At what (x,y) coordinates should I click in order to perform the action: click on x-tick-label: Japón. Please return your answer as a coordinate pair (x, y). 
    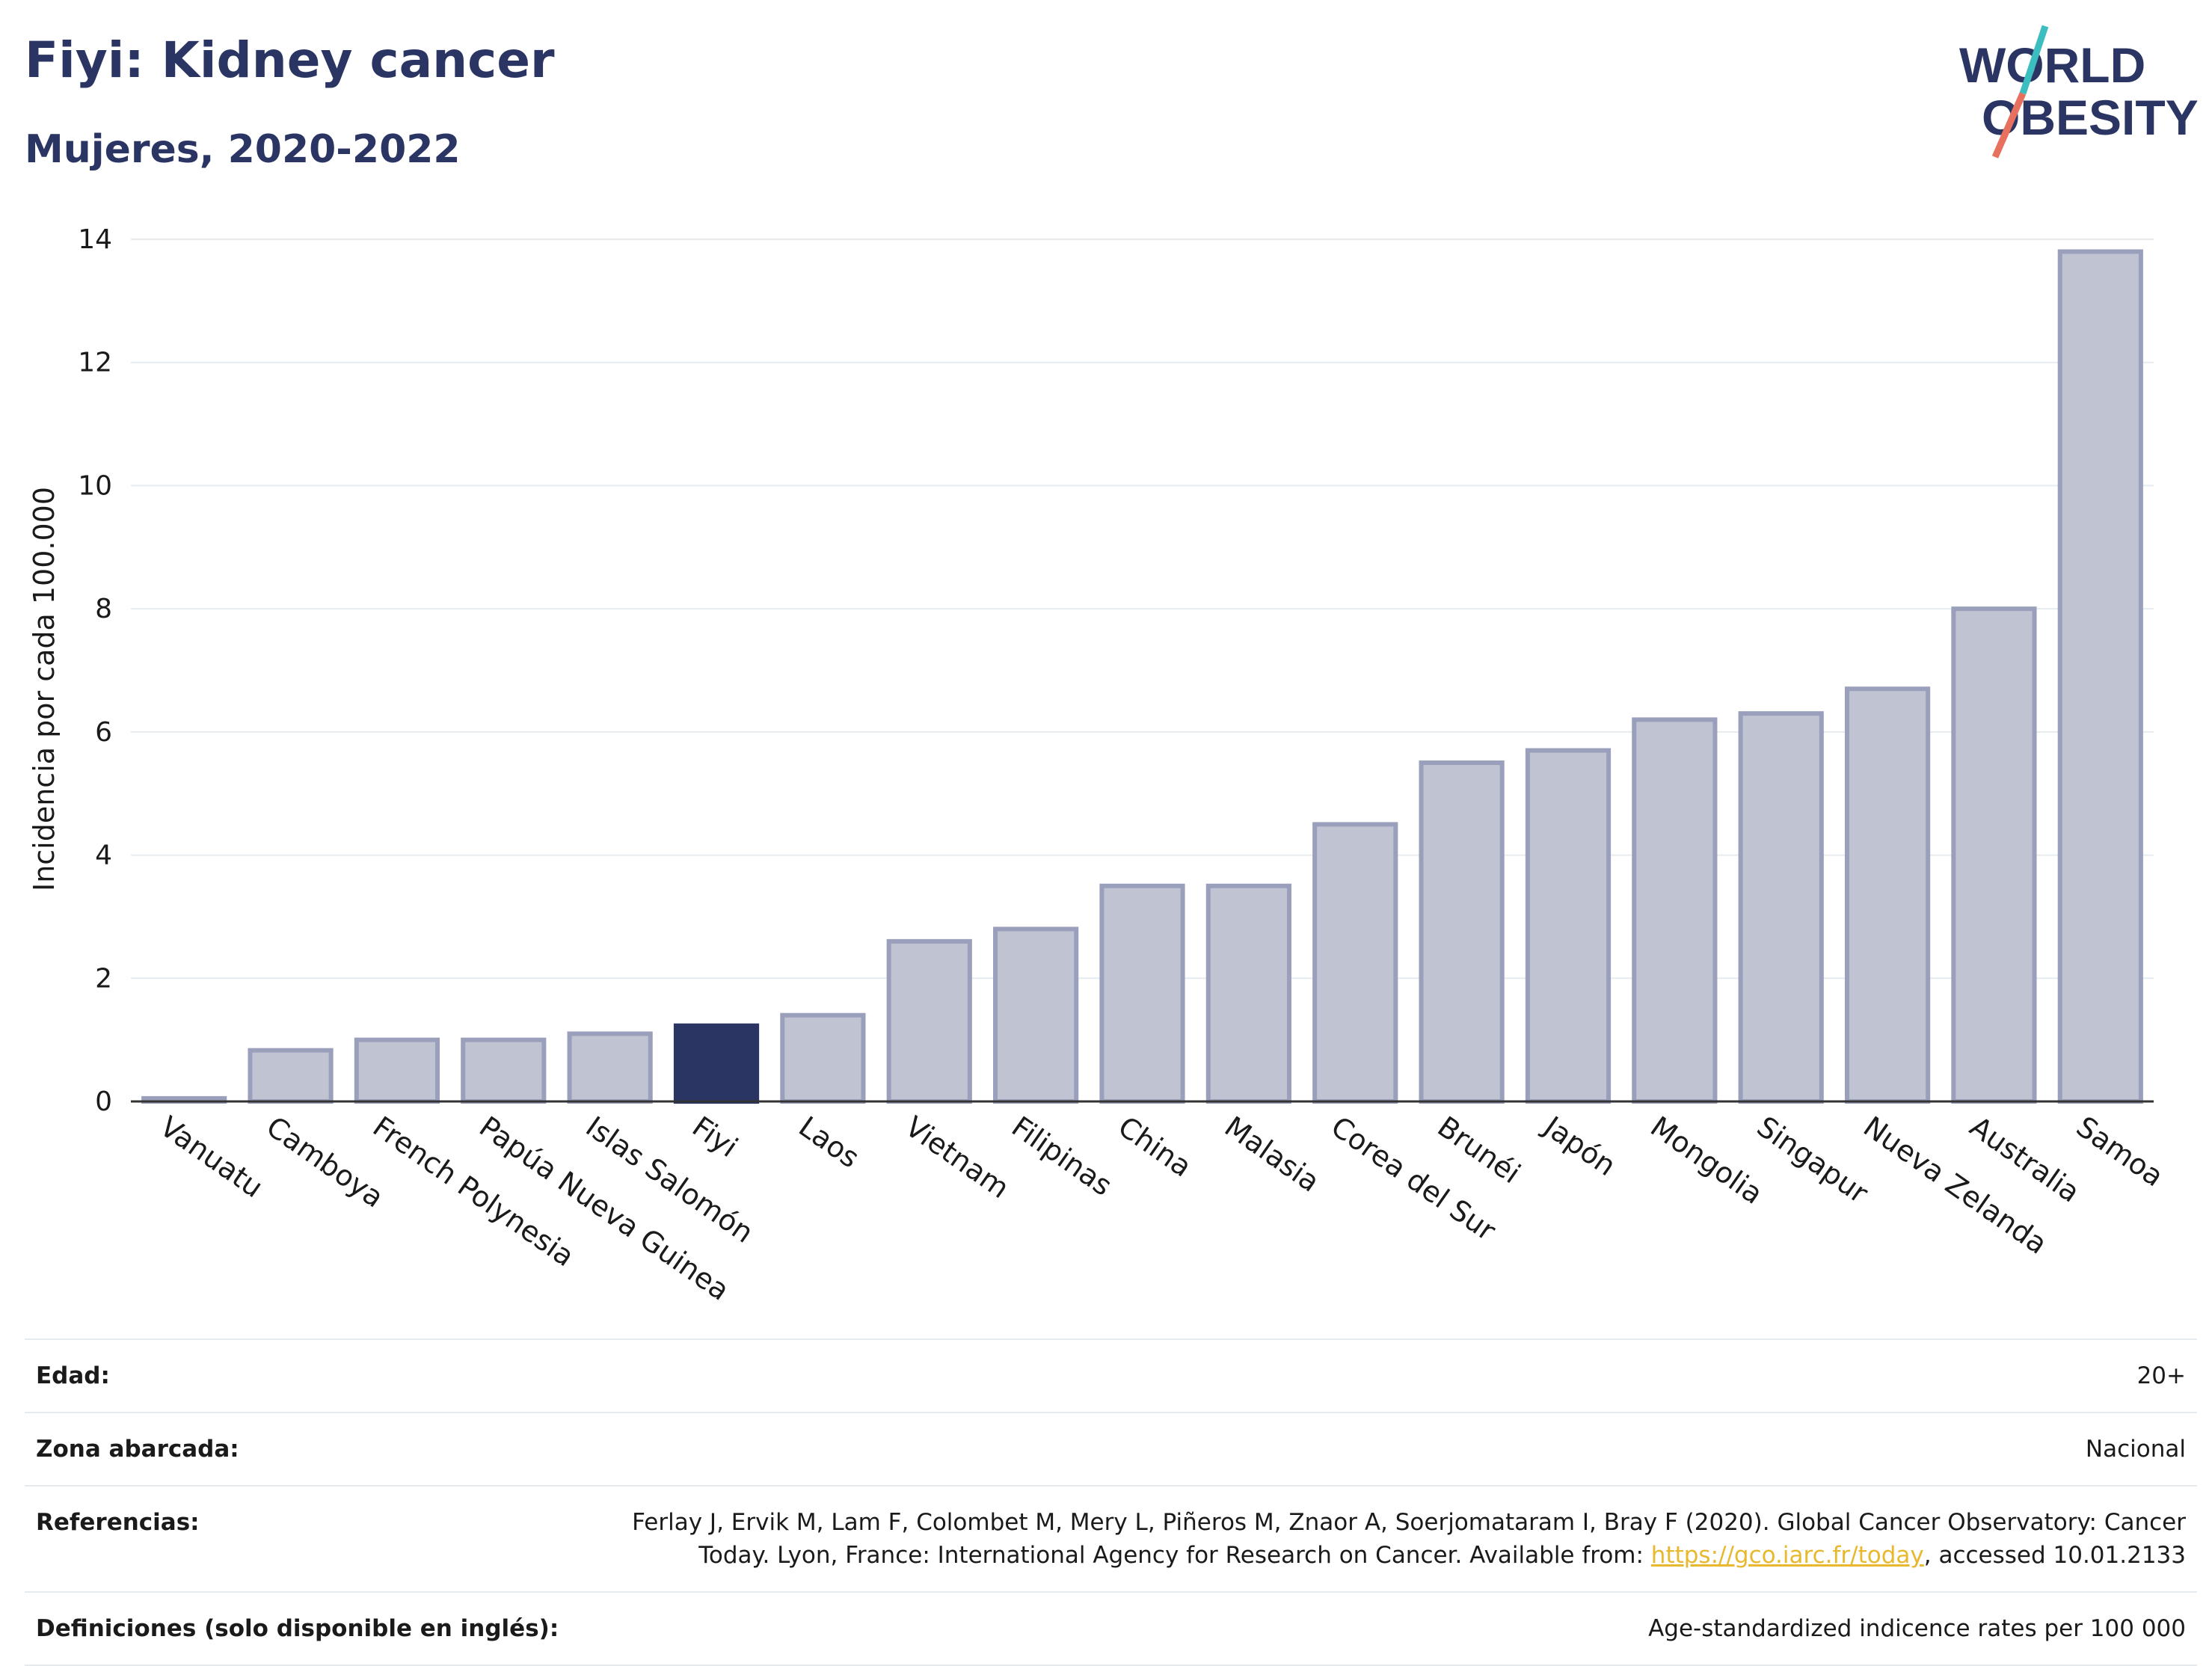
    Looking at the image, I should click on (1579, 1145).